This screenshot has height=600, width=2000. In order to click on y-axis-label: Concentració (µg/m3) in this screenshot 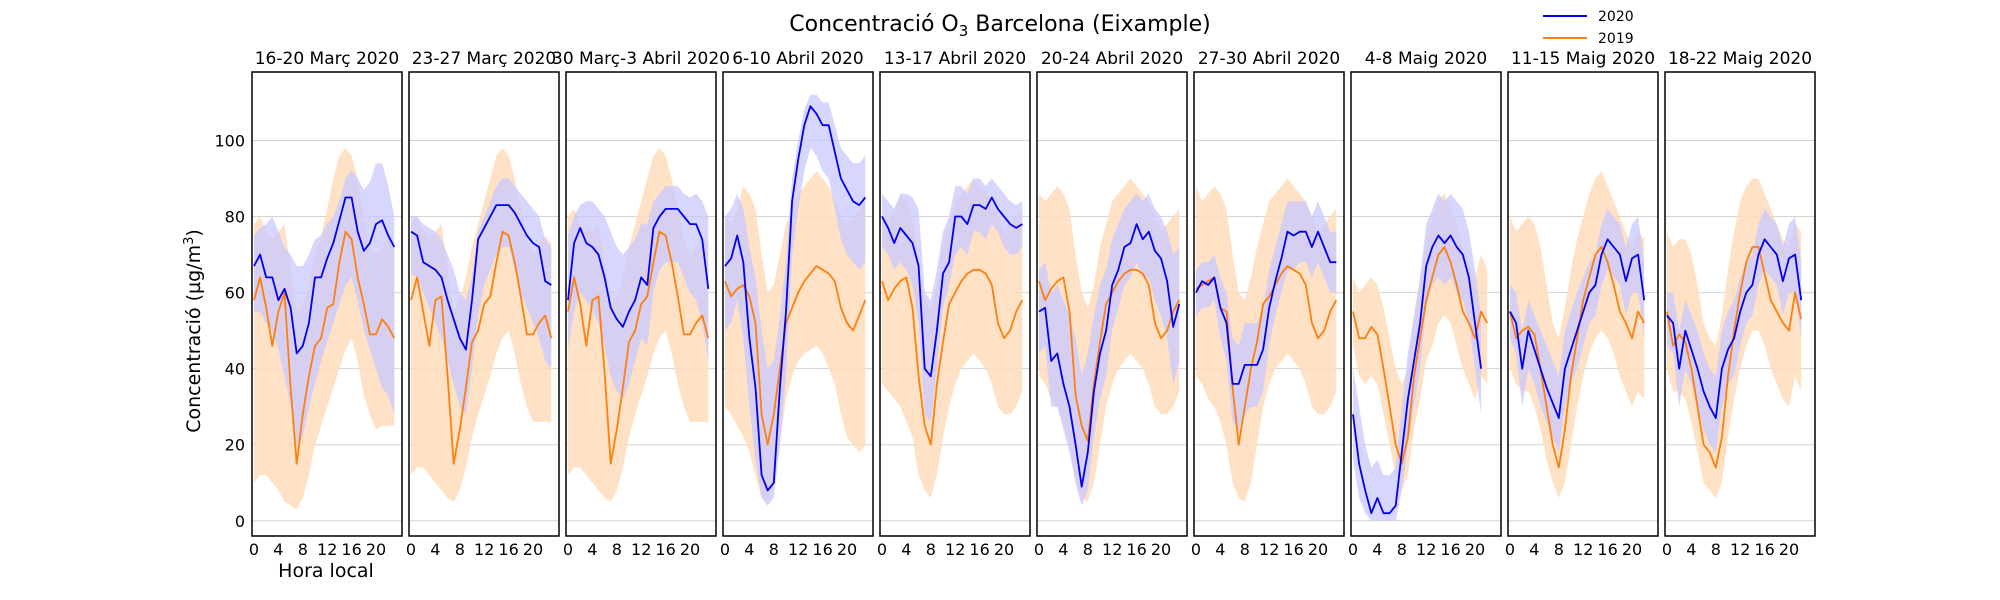, I will do `click(193, 331)`.